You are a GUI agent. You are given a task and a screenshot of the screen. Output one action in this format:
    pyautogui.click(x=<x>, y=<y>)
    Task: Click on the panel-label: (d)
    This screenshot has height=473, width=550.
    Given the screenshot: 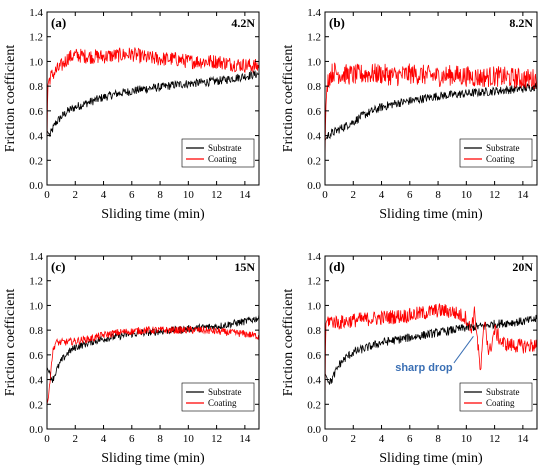 What is the action you would take?
    pyautogui.click(x=337, y=266)
    